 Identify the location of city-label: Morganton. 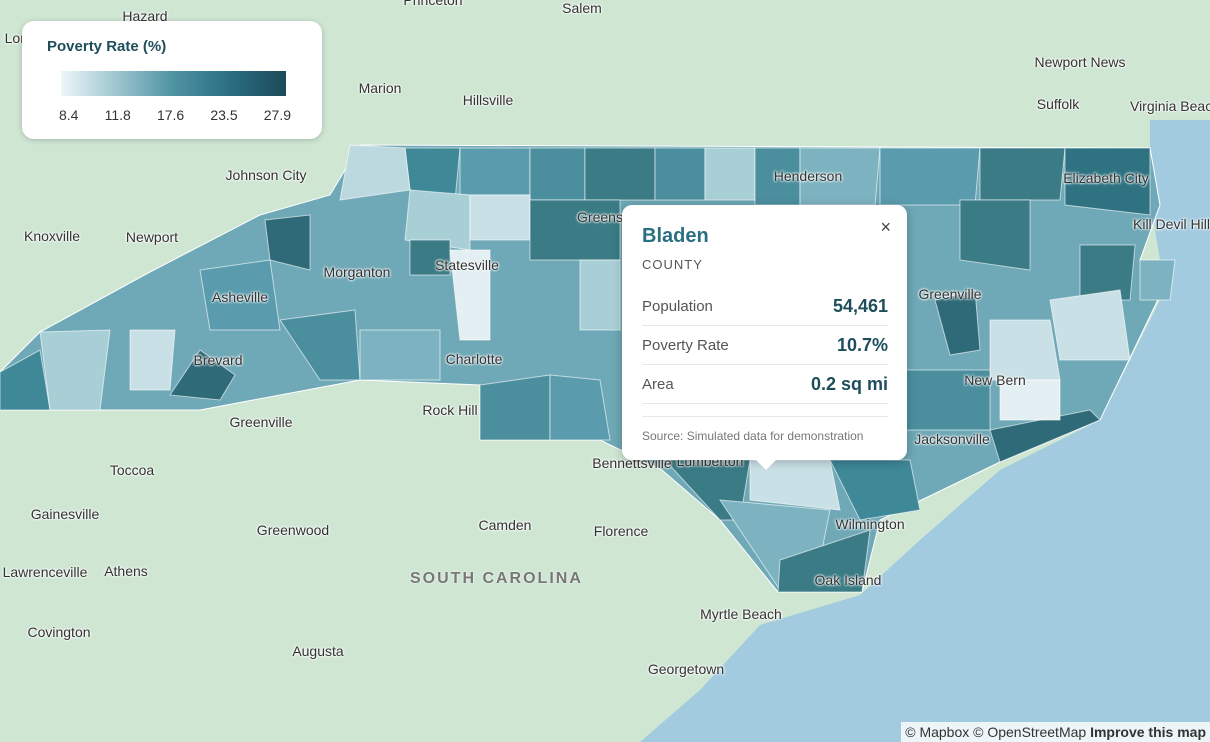
(357, 272).